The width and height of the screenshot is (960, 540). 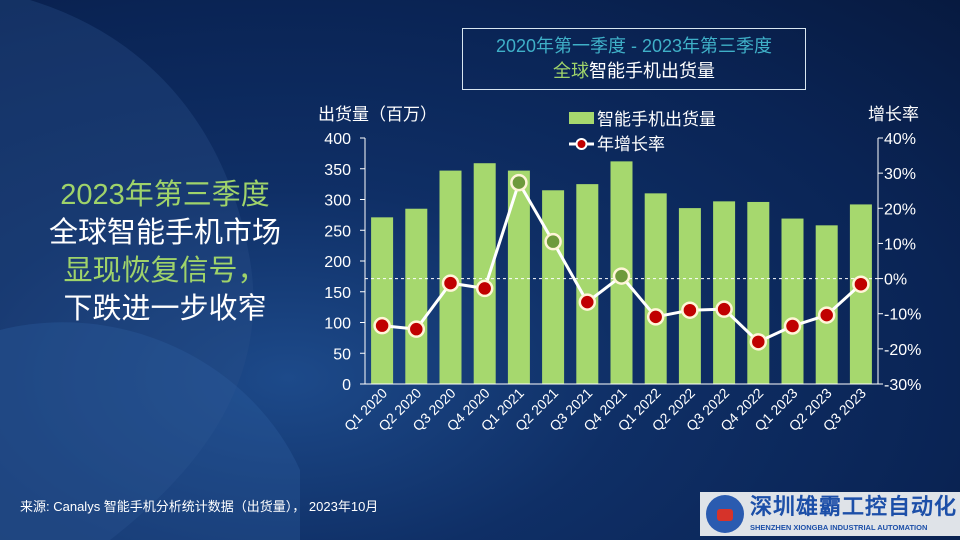 I want to click on logo-text-cn: 深圳雄霸工控自动化, so click(x=854, y=506).